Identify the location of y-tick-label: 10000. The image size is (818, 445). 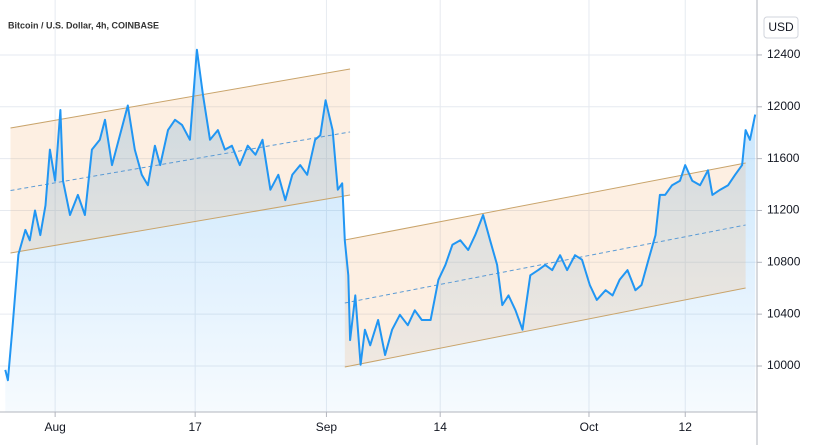
(784, 365).